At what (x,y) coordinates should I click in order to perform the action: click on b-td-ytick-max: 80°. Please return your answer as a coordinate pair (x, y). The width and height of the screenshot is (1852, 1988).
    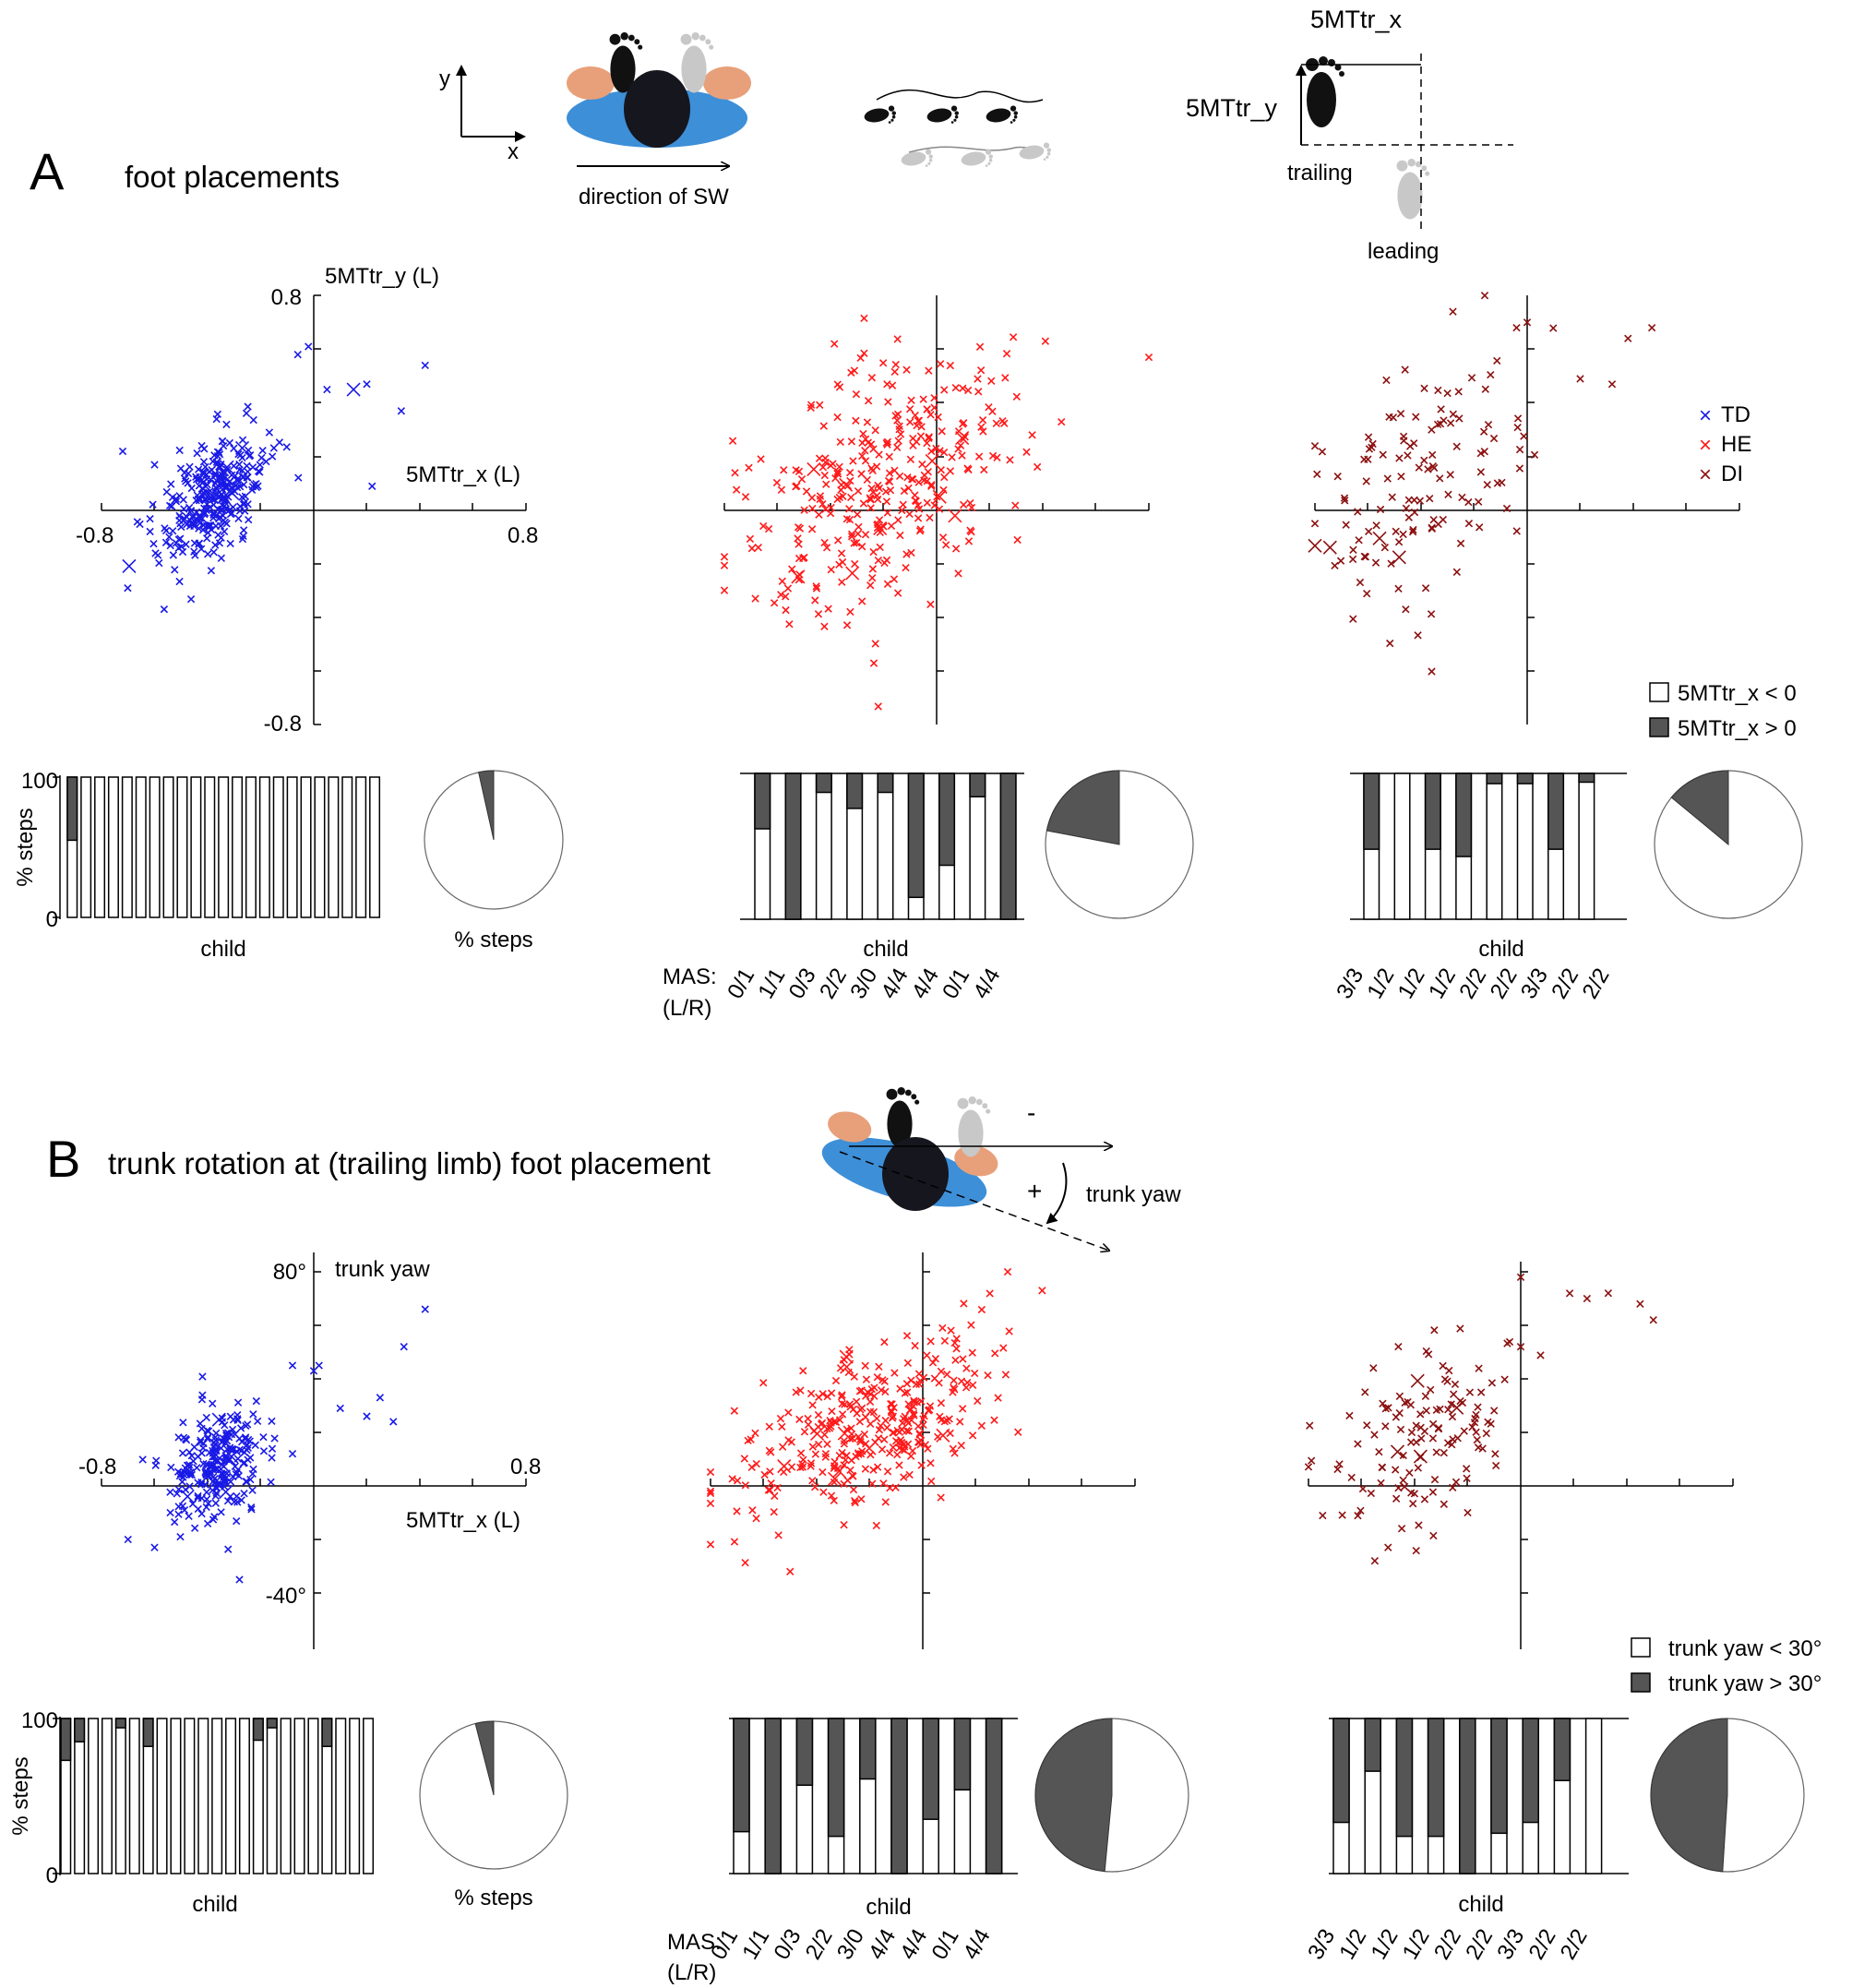
    Looking at the image, I should click on (289, 1272).